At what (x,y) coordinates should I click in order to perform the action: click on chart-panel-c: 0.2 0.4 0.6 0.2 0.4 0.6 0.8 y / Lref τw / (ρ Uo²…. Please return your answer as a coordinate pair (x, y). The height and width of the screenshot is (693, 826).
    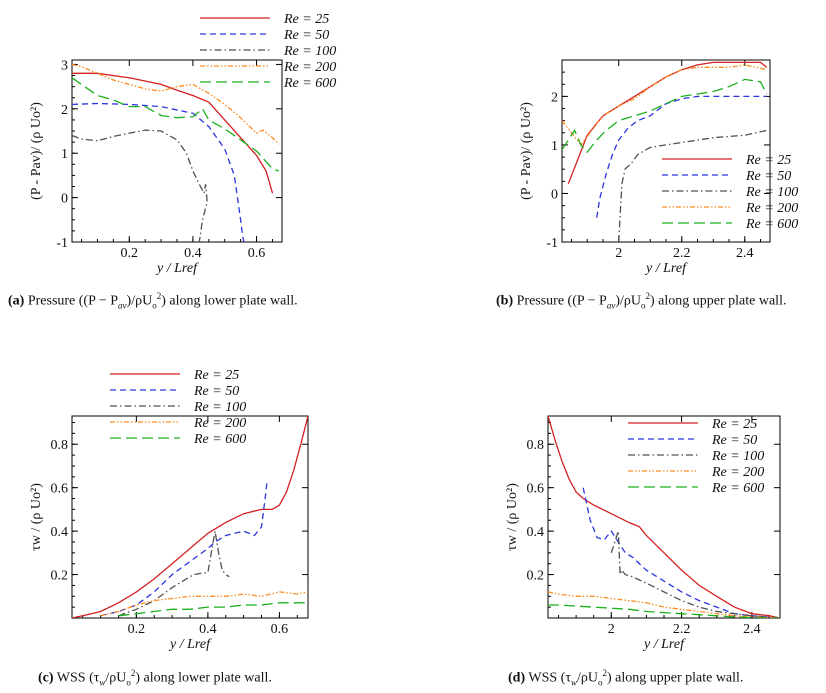
    Looking at the image, I should click on (169, 510).